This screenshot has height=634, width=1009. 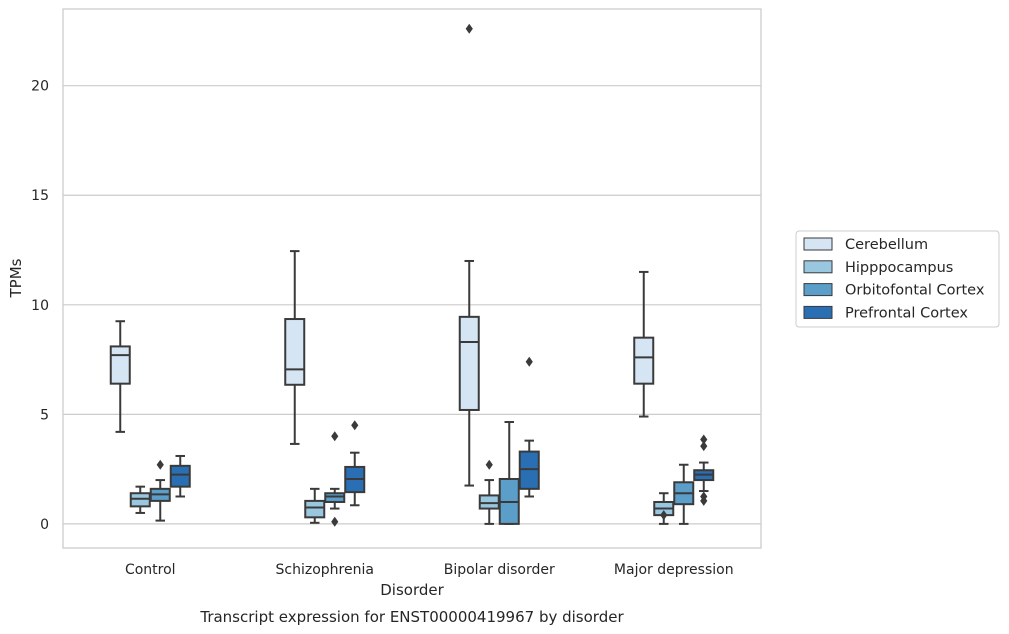 I want to click on y-tick-label: 15, so click(x=40, y=196).